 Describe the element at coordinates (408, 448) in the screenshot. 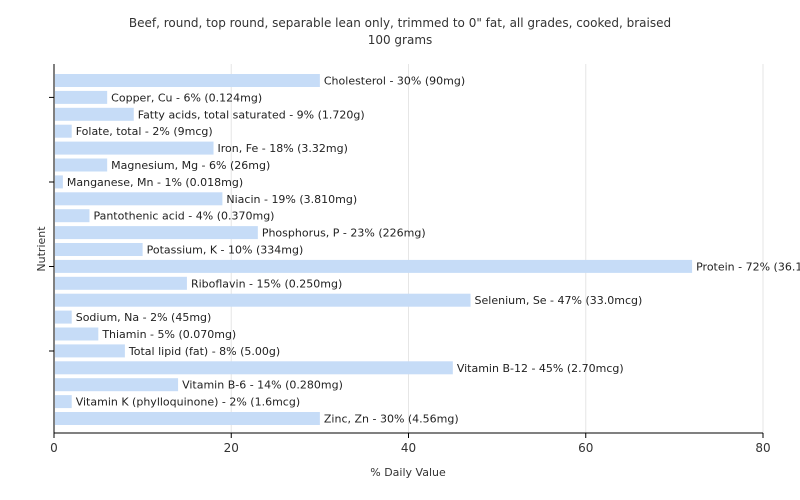

I see `x-tick-label: 40` at that location.